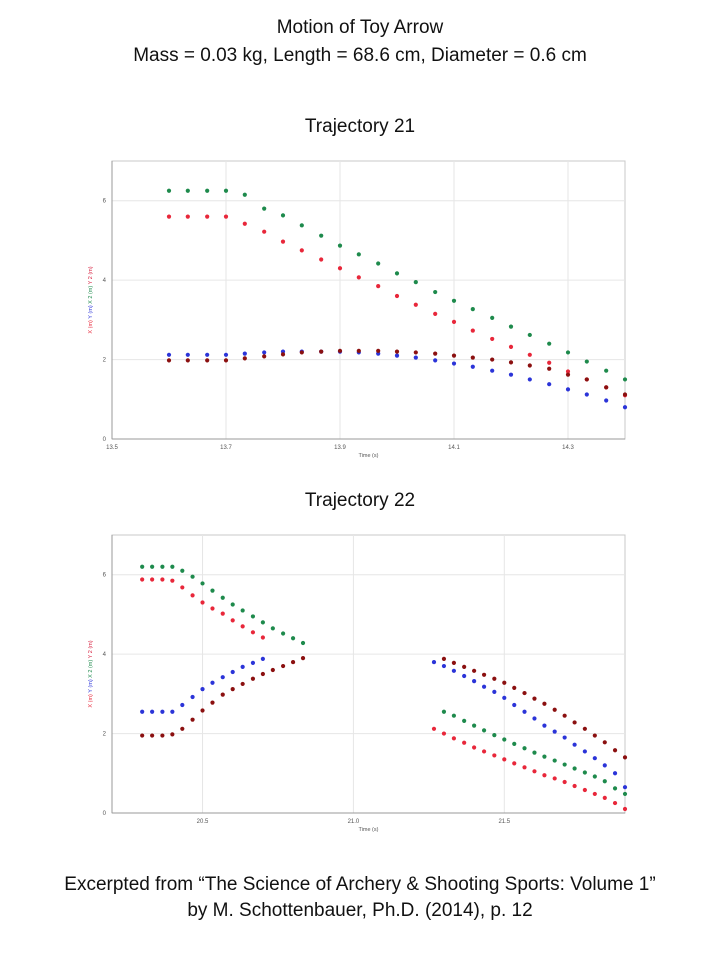 This screenshot has width=720, height=960. What do you see at coordinates (360, 27) in the screenshot?
I see `title-line-1: Motion of Toy Arrow` at bounding box center [360, 27].